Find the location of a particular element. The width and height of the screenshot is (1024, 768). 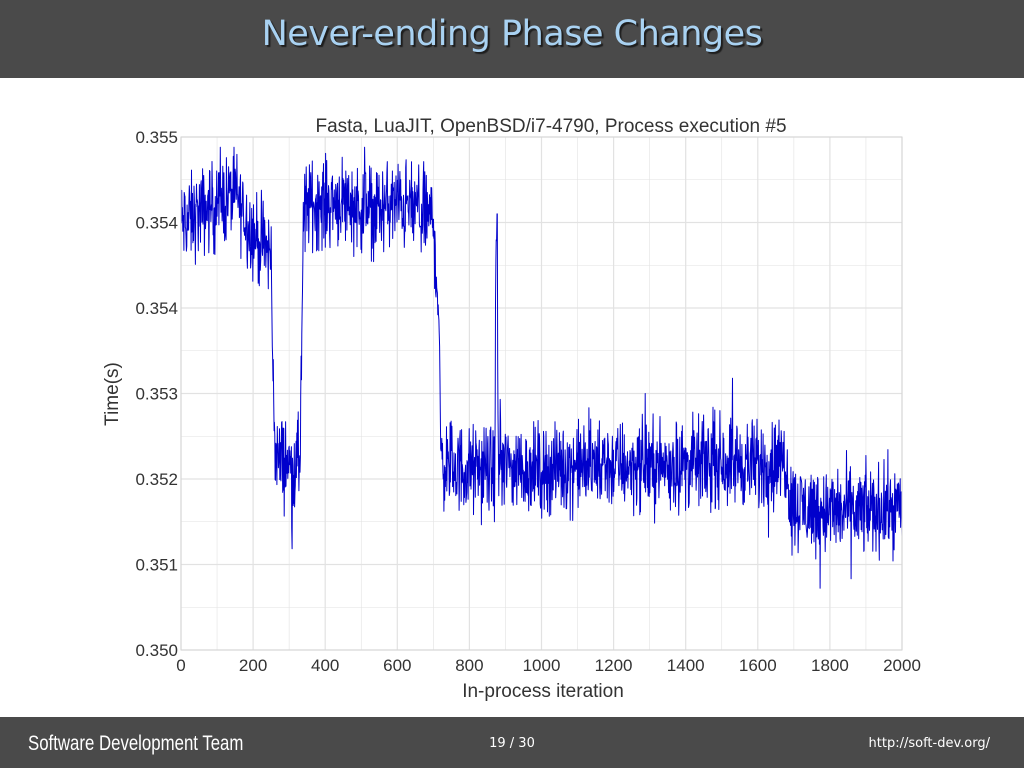

y-tick-label: 0.351 is located at coordinates (156, 565).